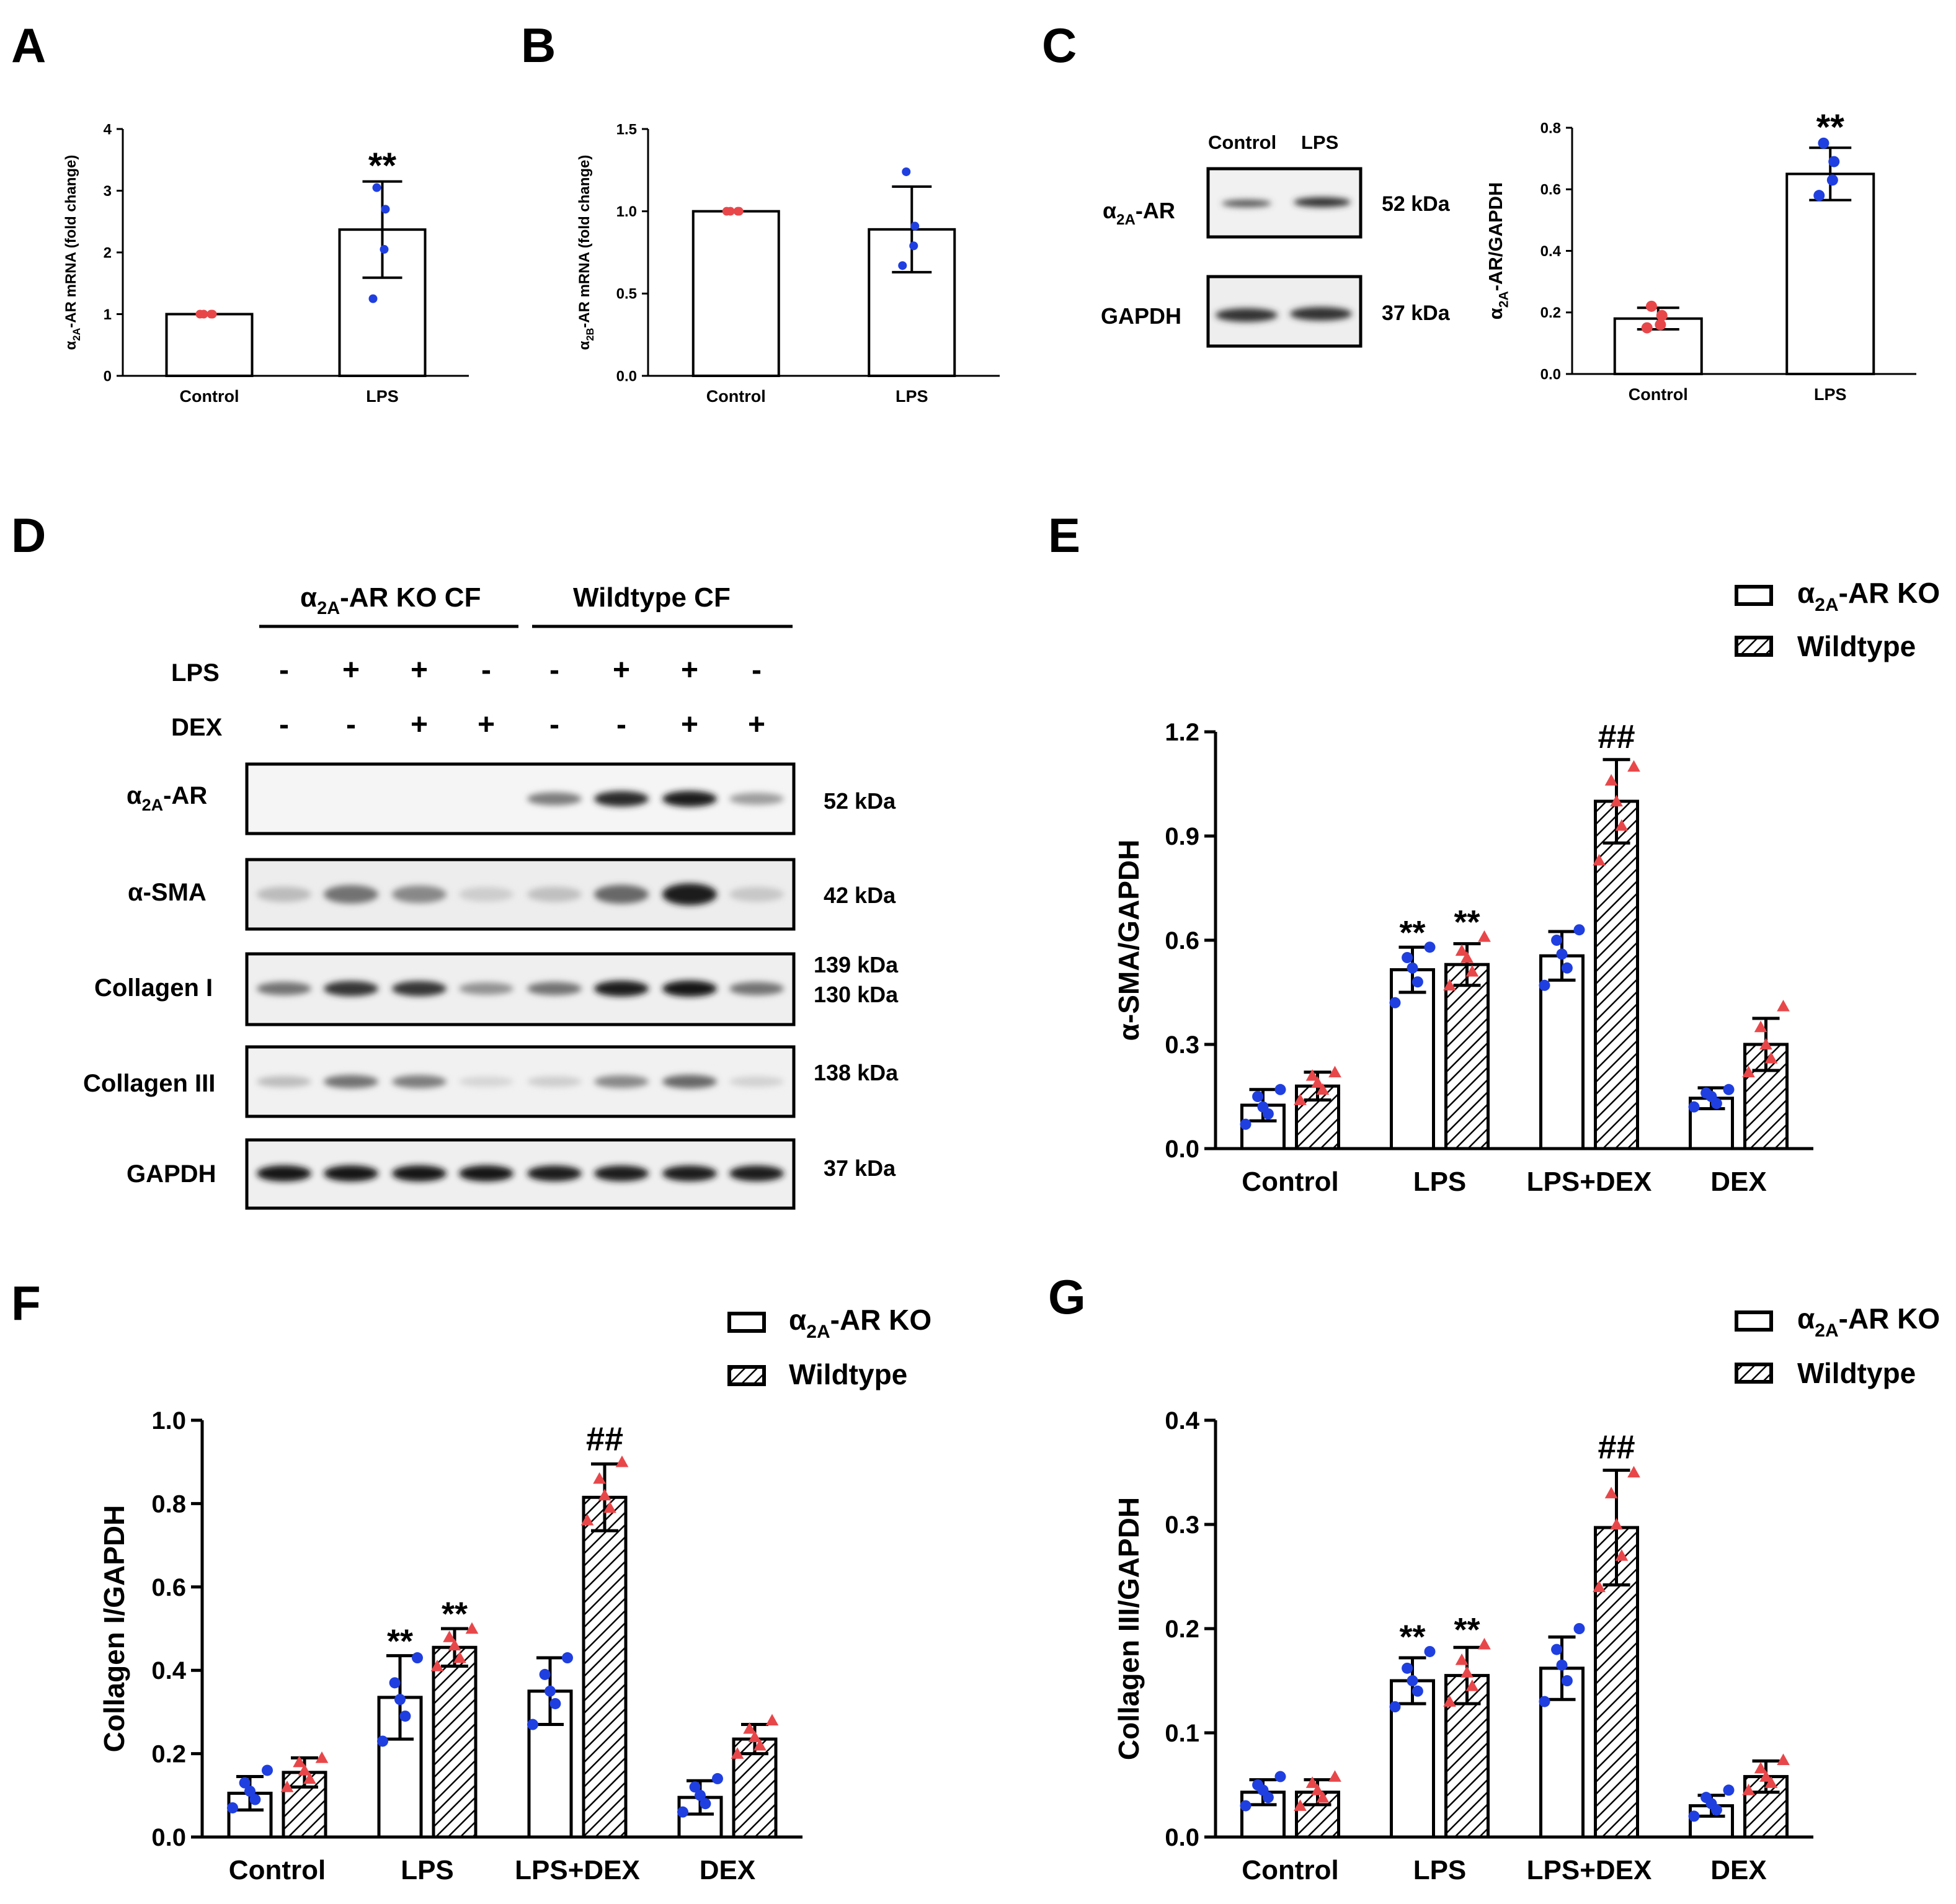 The image size is (1956, 1904). What do you see at coordinates (167, 798) in the screenshot?
I see `blot-d-row-a2a-label: α2A-AR` at bounding box center [167, 798].